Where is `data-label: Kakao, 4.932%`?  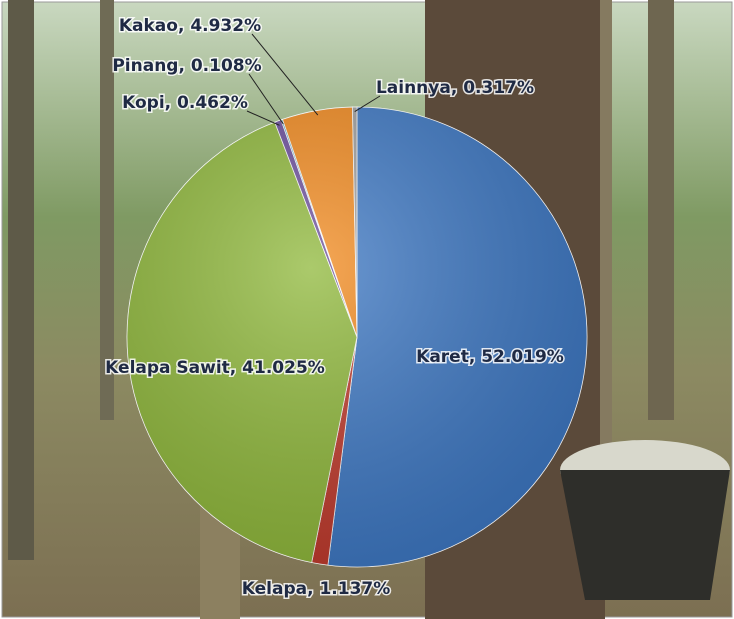
data-label: Kakao, 4.932% is located at coordinates (190, 26).